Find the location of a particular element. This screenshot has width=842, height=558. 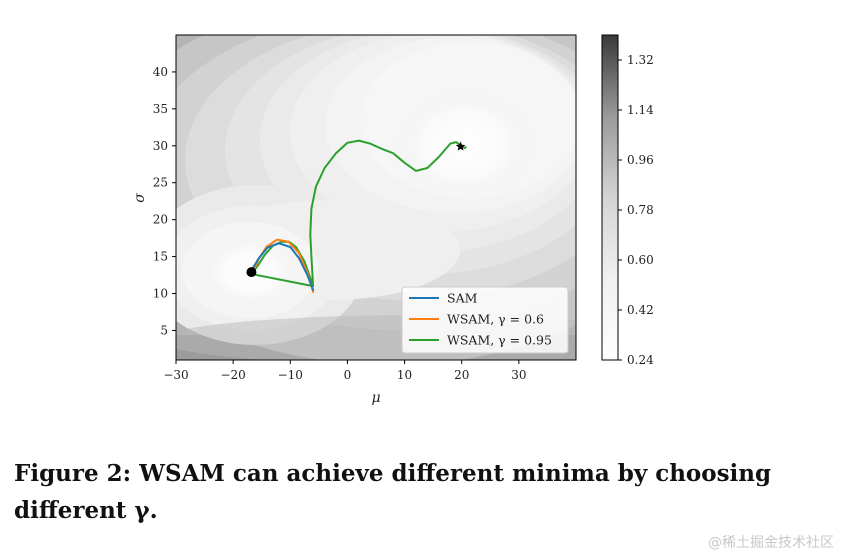

y-tick-label: 25 is located at coordinates (160, 183).